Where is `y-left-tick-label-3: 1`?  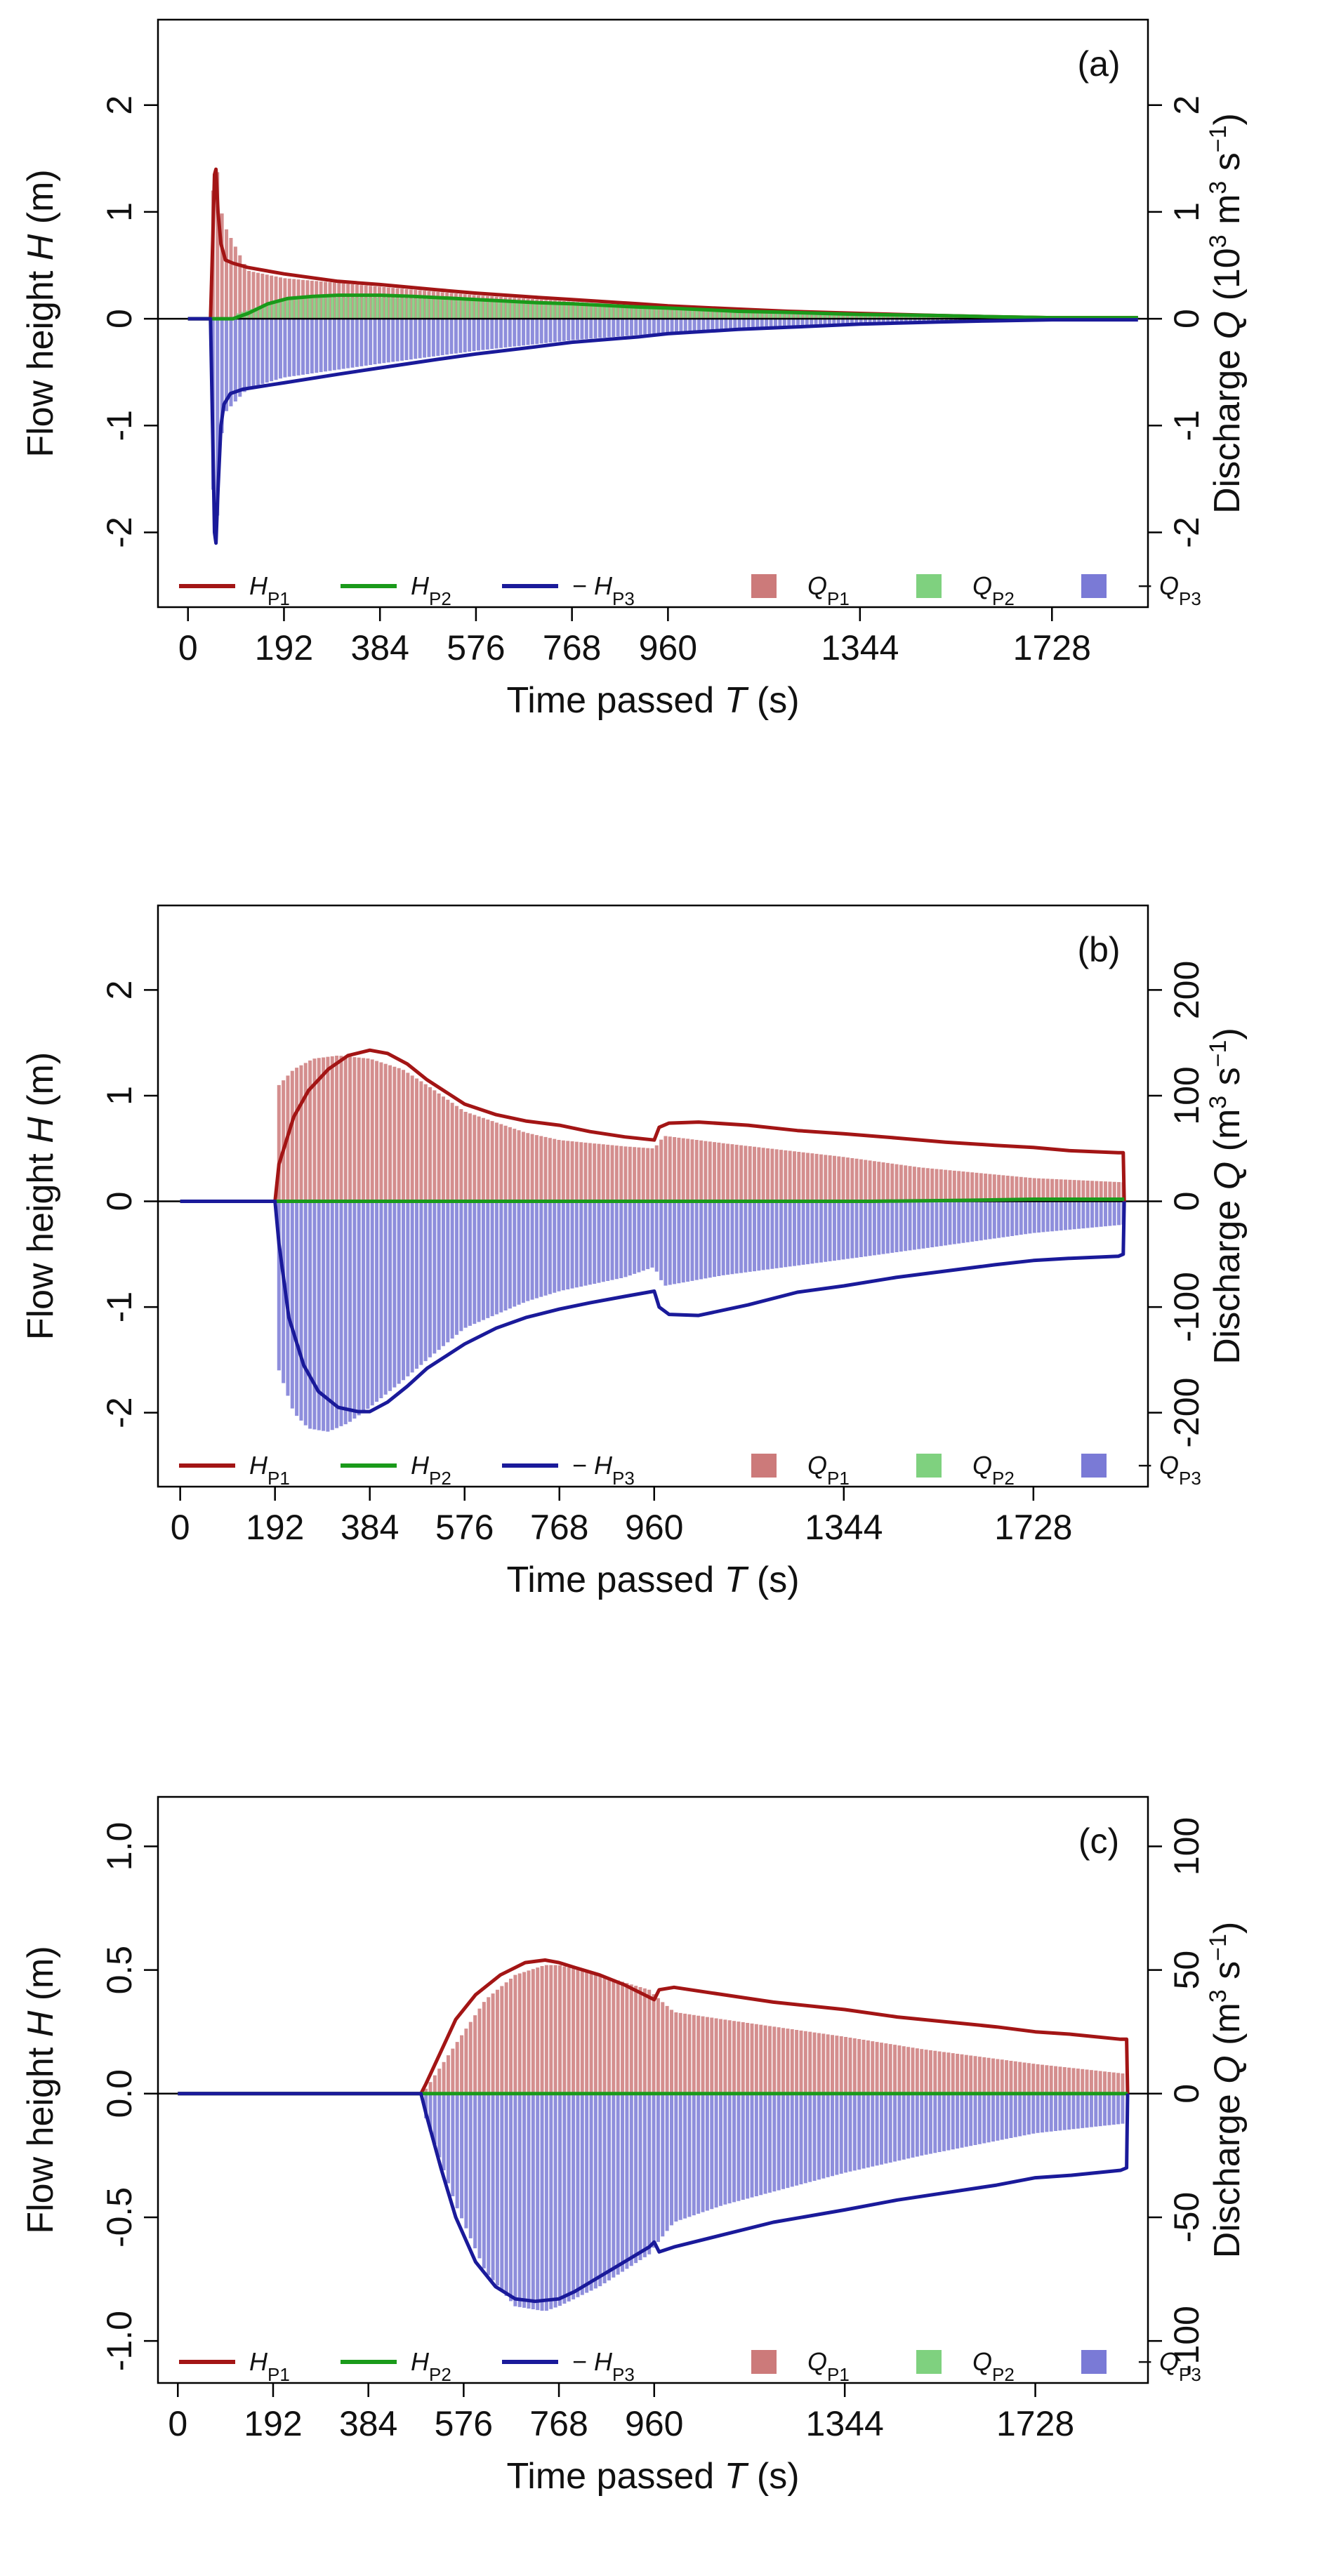
y-left-tick-label-3: 1 is located at coordinates (119, 212).